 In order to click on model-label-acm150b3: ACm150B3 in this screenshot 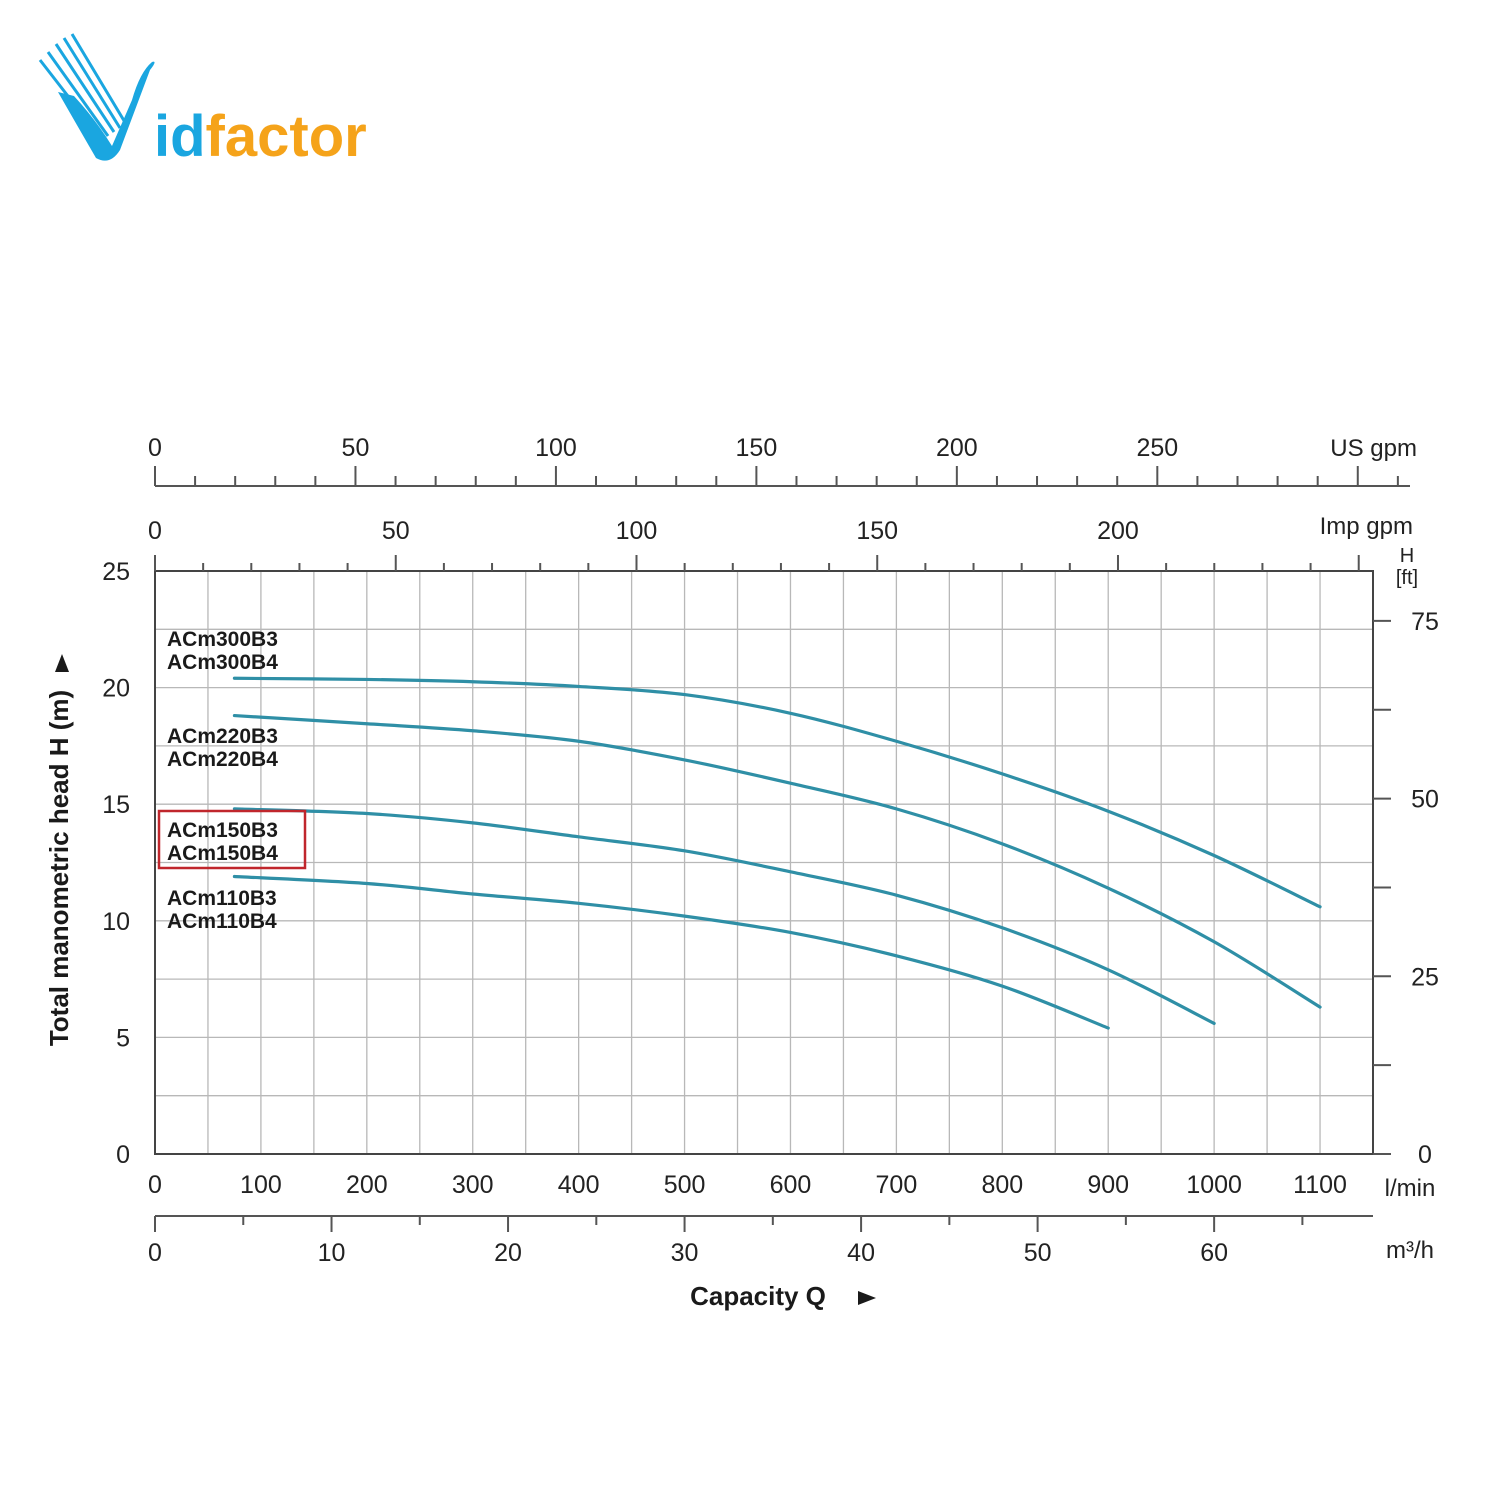, I will do `click(222, 830)`.